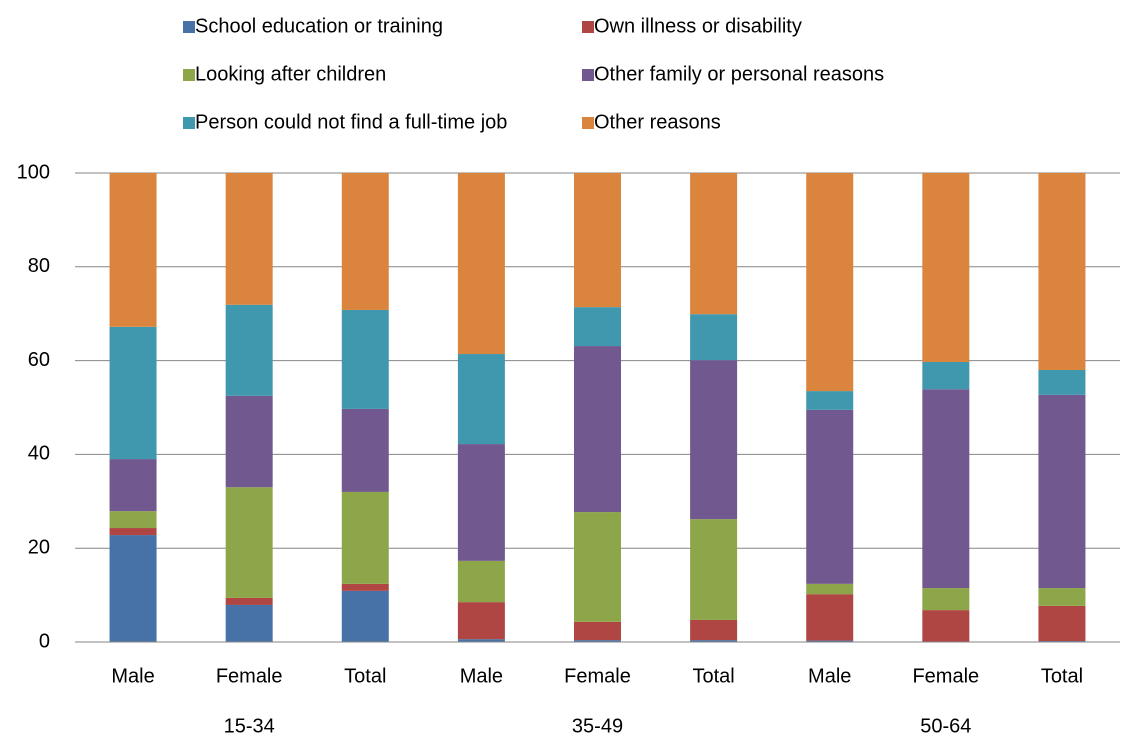 The image size is (1125, 743). What do you see at coordinates (249, 726) in the screenshot?
I see `group-label: 15-34` at bounding box center [249, 726].